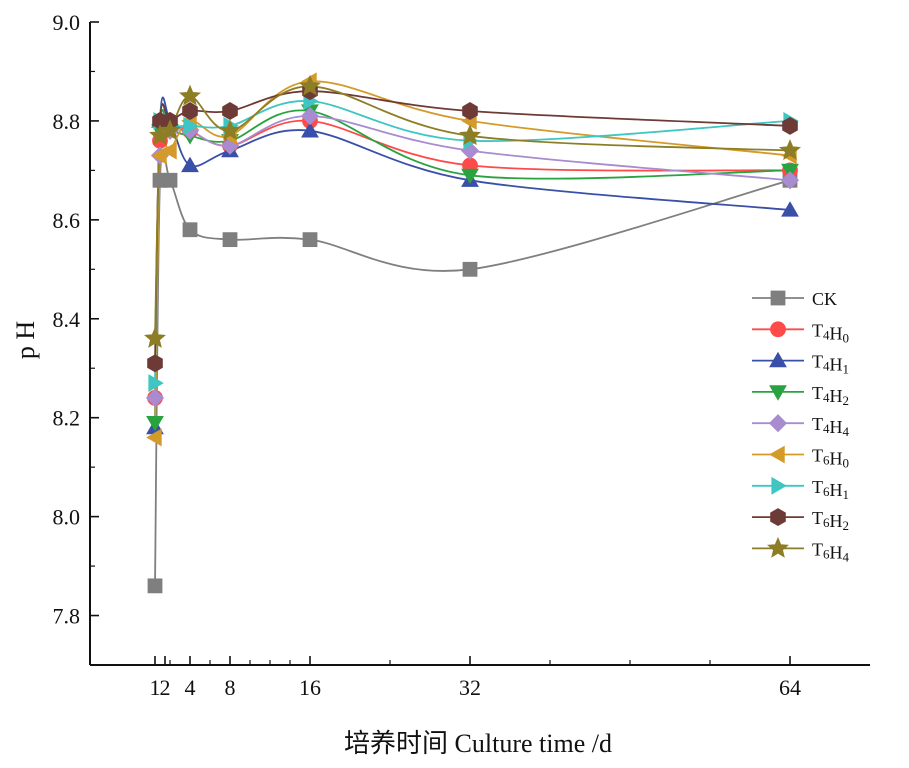 The height and width of the screenshot is (768, 909). I want to click on legend-marker-t4h2, so click(778, 393).